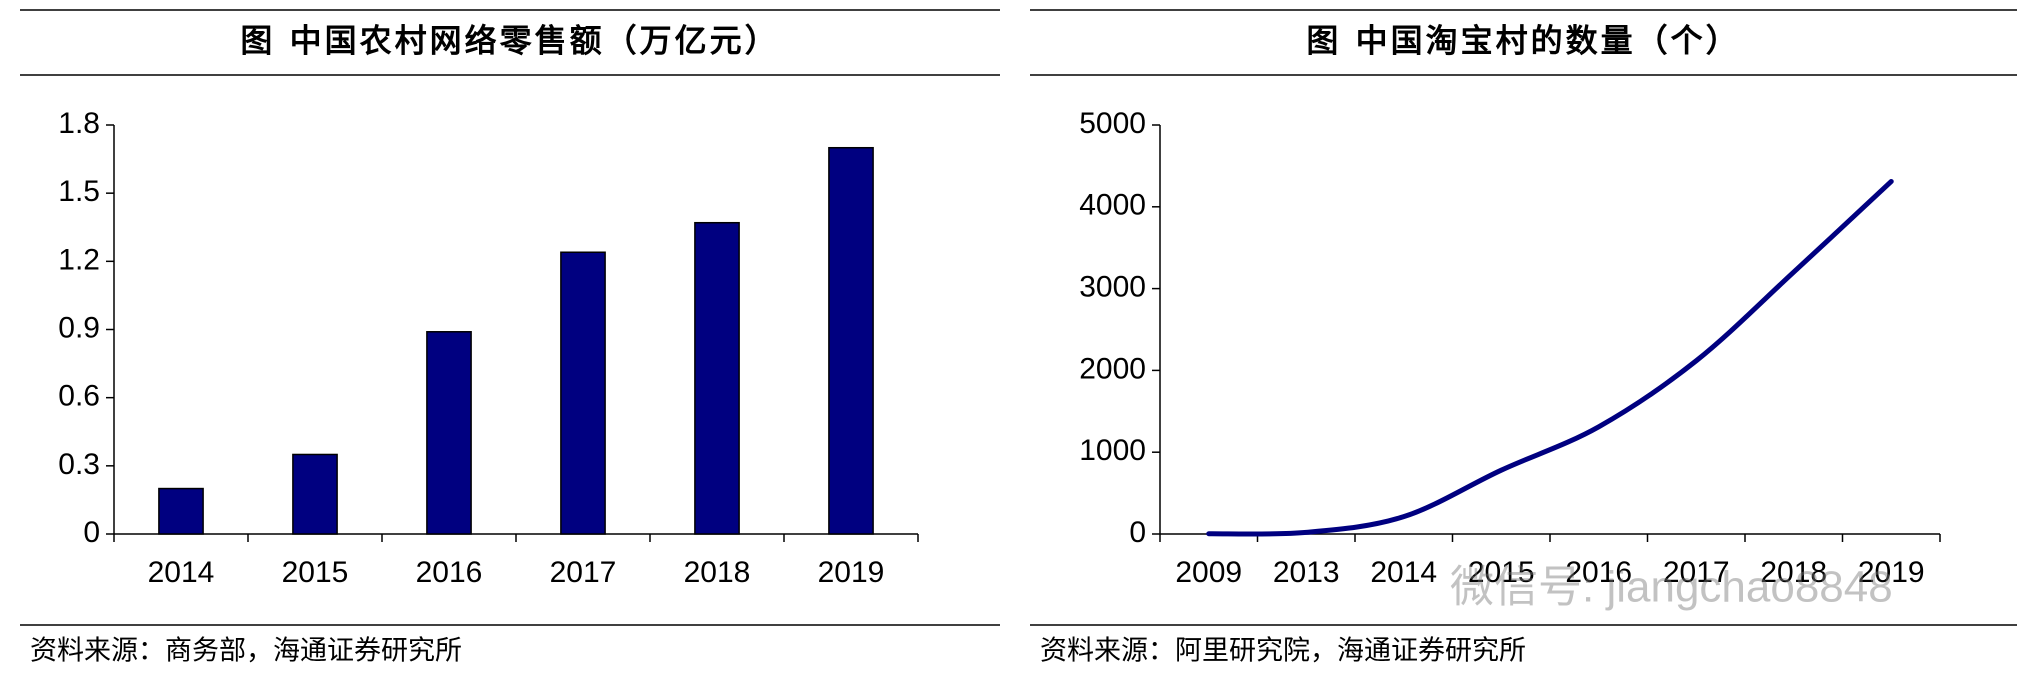  I want to click on y-tick-label: 5000, so click(1112, 123).